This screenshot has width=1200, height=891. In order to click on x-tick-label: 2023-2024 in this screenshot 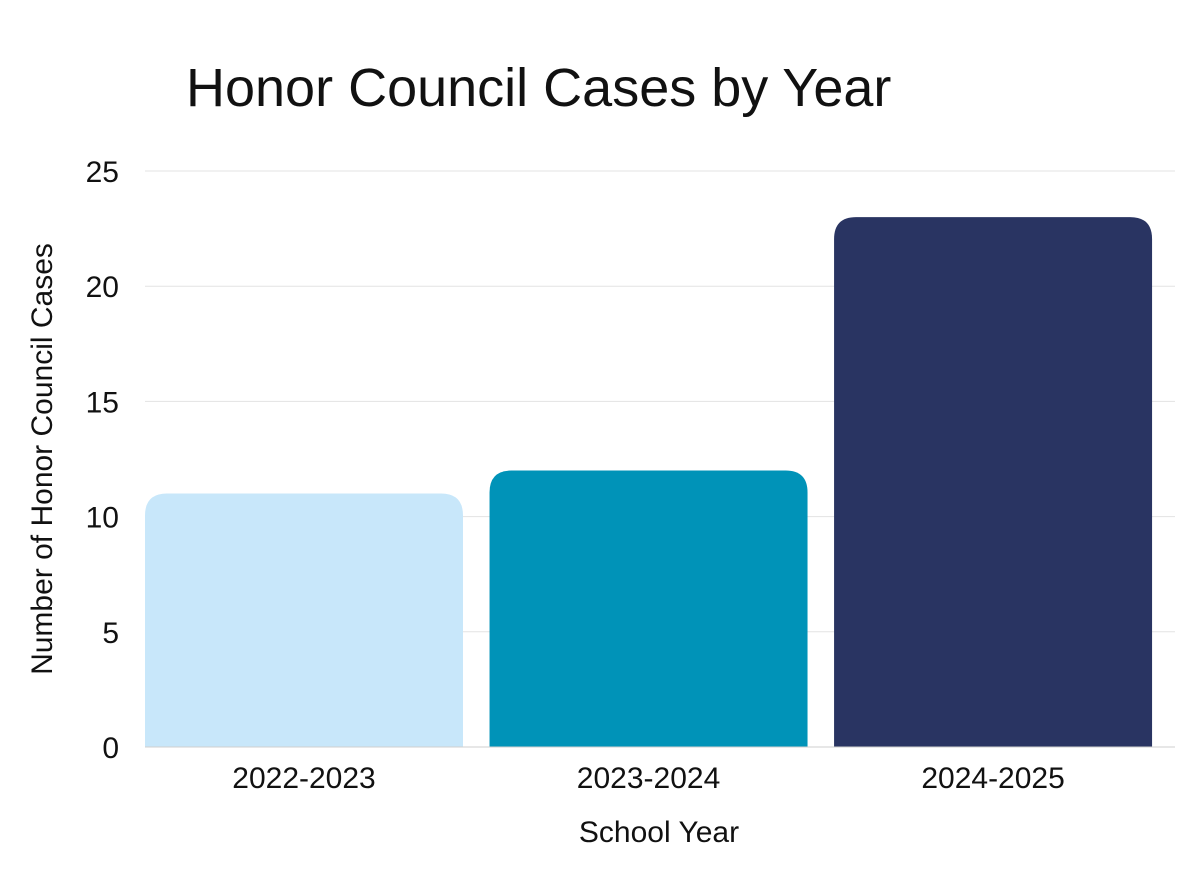, I will do `click(648, 778)`.